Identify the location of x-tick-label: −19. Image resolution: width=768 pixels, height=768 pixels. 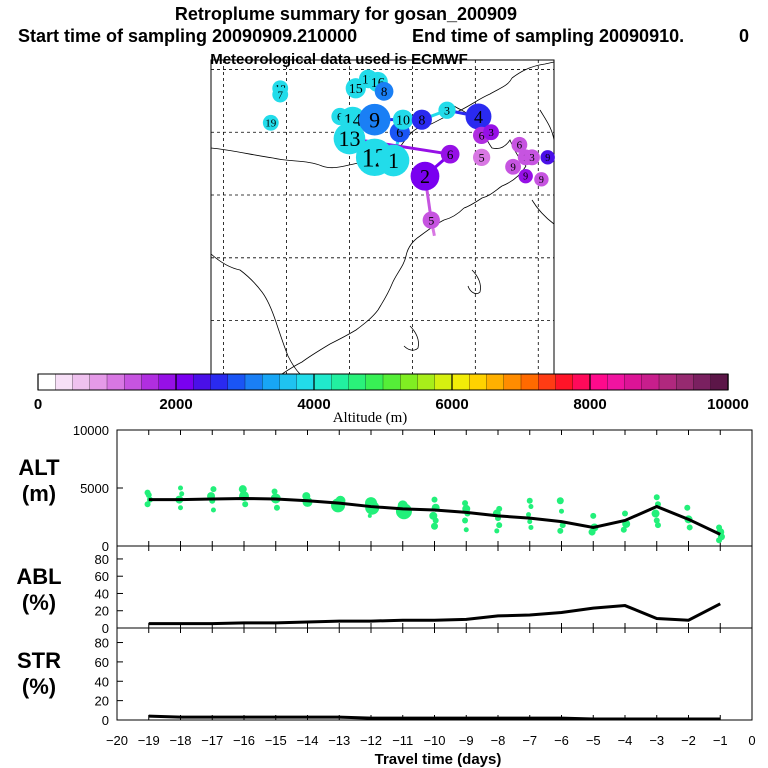
(149, 740).